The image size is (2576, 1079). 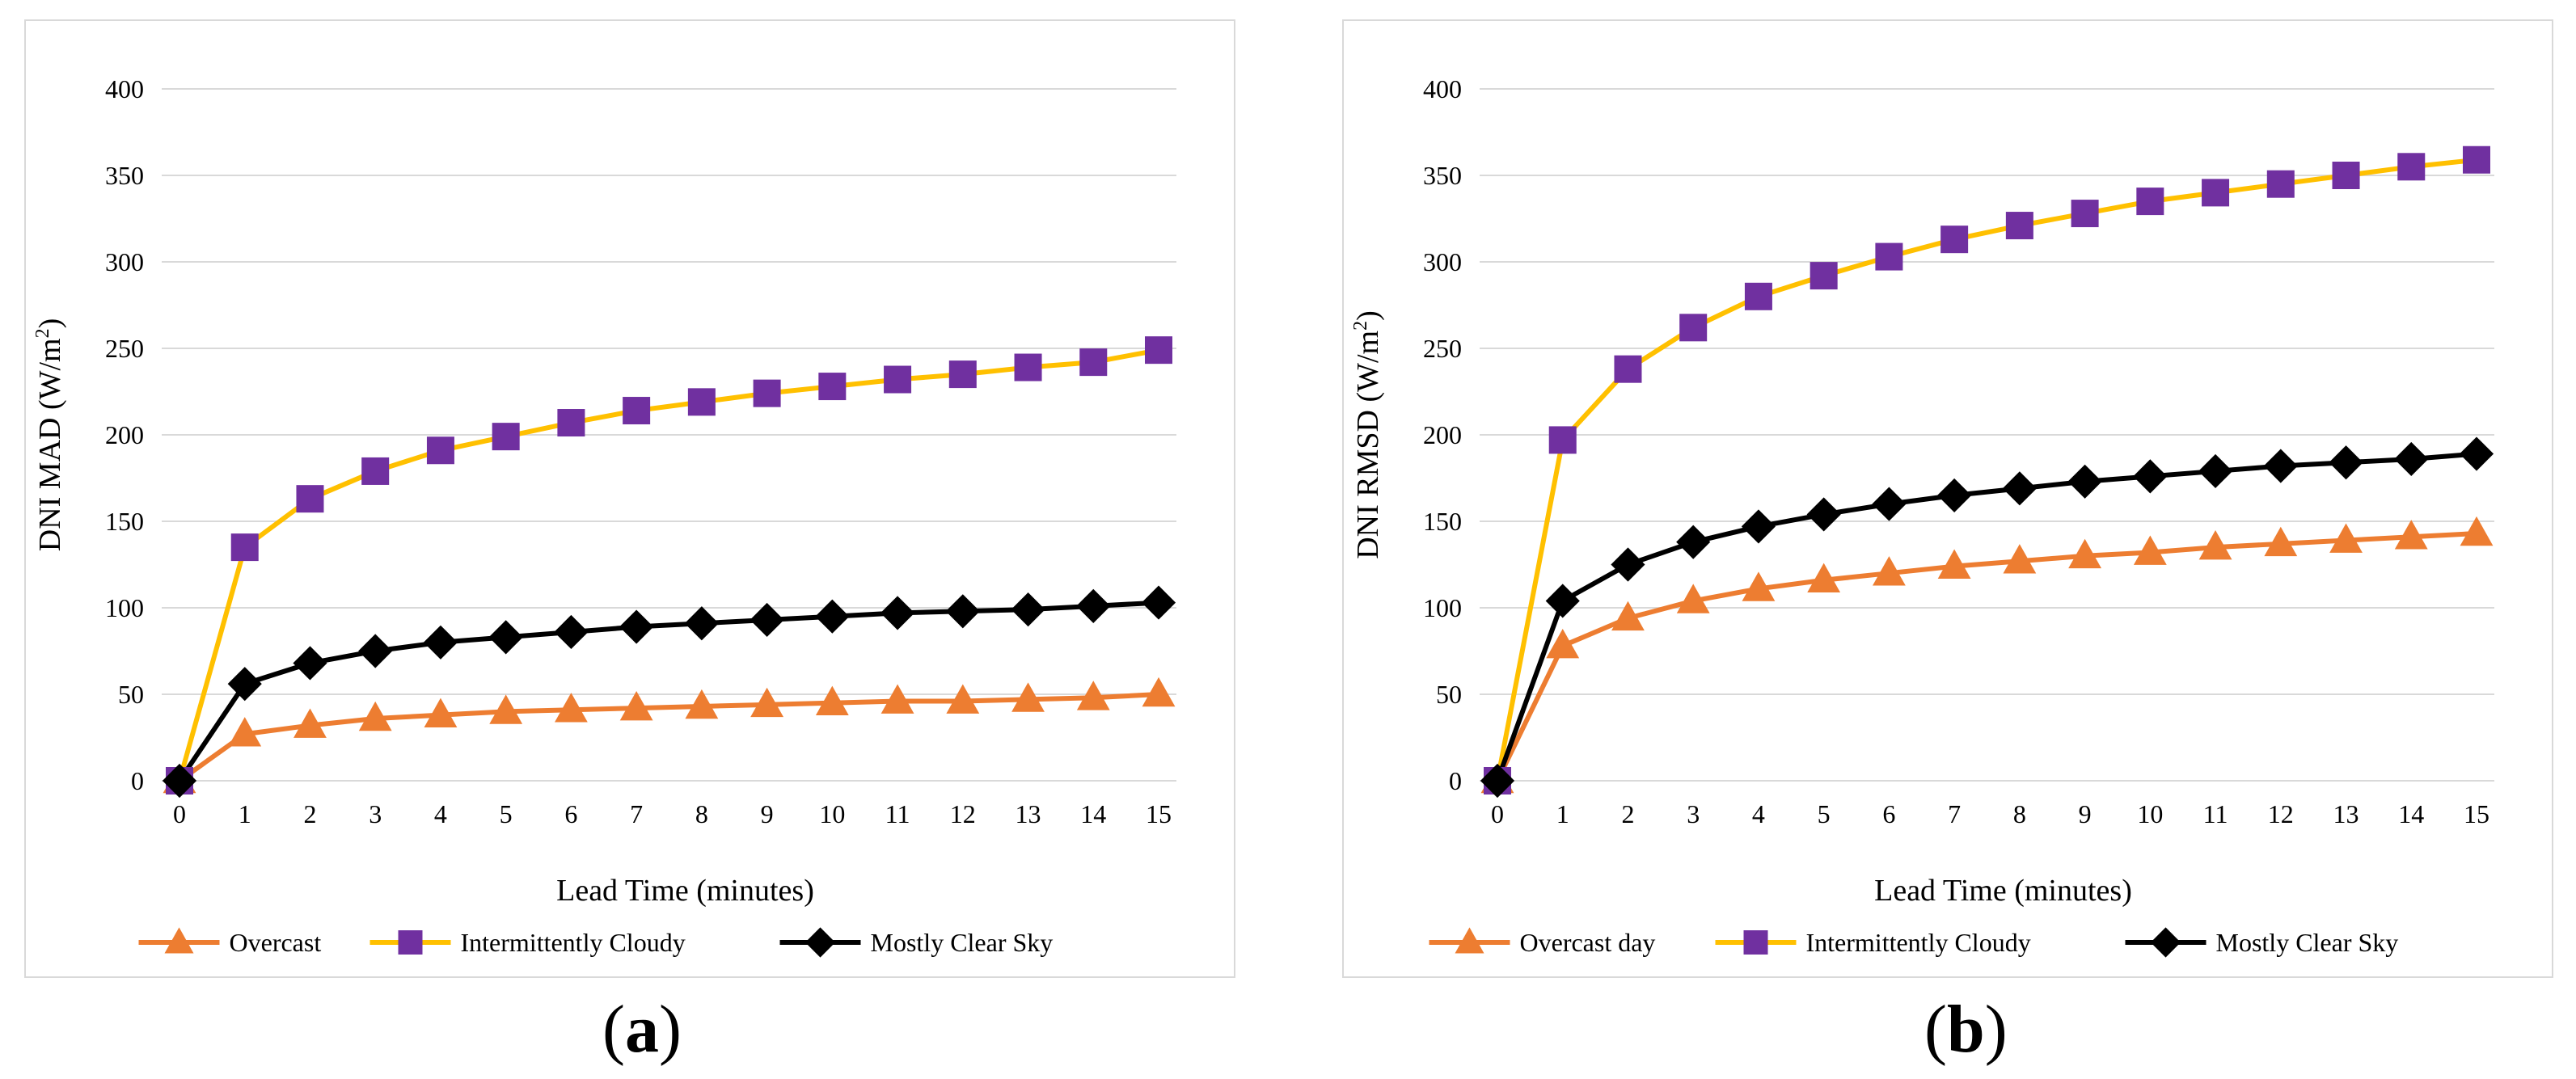 What do you see at coordinates (2411, 813) in the screenshot?
I see `chart-b-xtick-label: 14` at bounding box center [2411, 813].